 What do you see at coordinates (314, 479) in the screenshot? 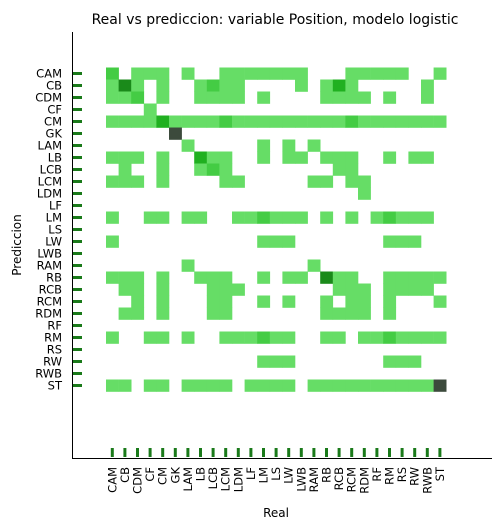
I see `x-tick-label: RAM` at bounding box center [314, 479].